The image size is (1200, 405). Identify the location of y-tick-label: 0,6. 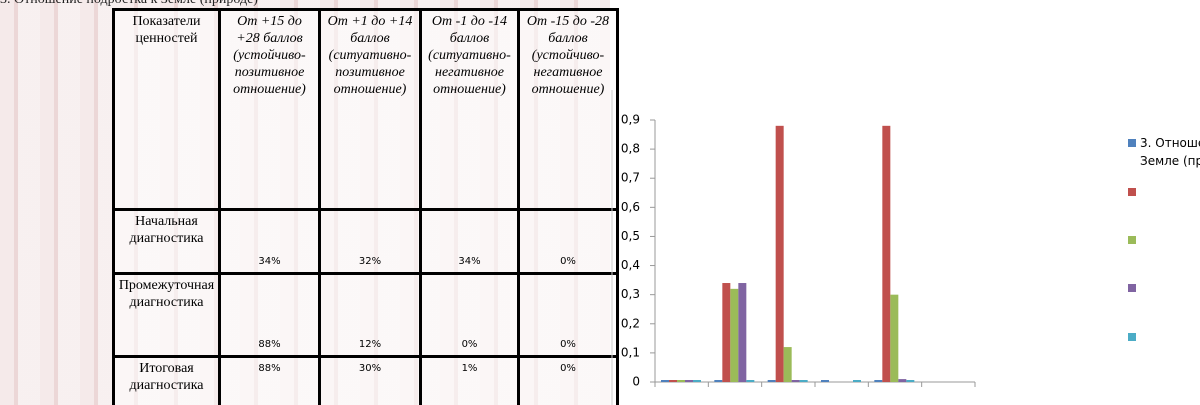
(630, 207).